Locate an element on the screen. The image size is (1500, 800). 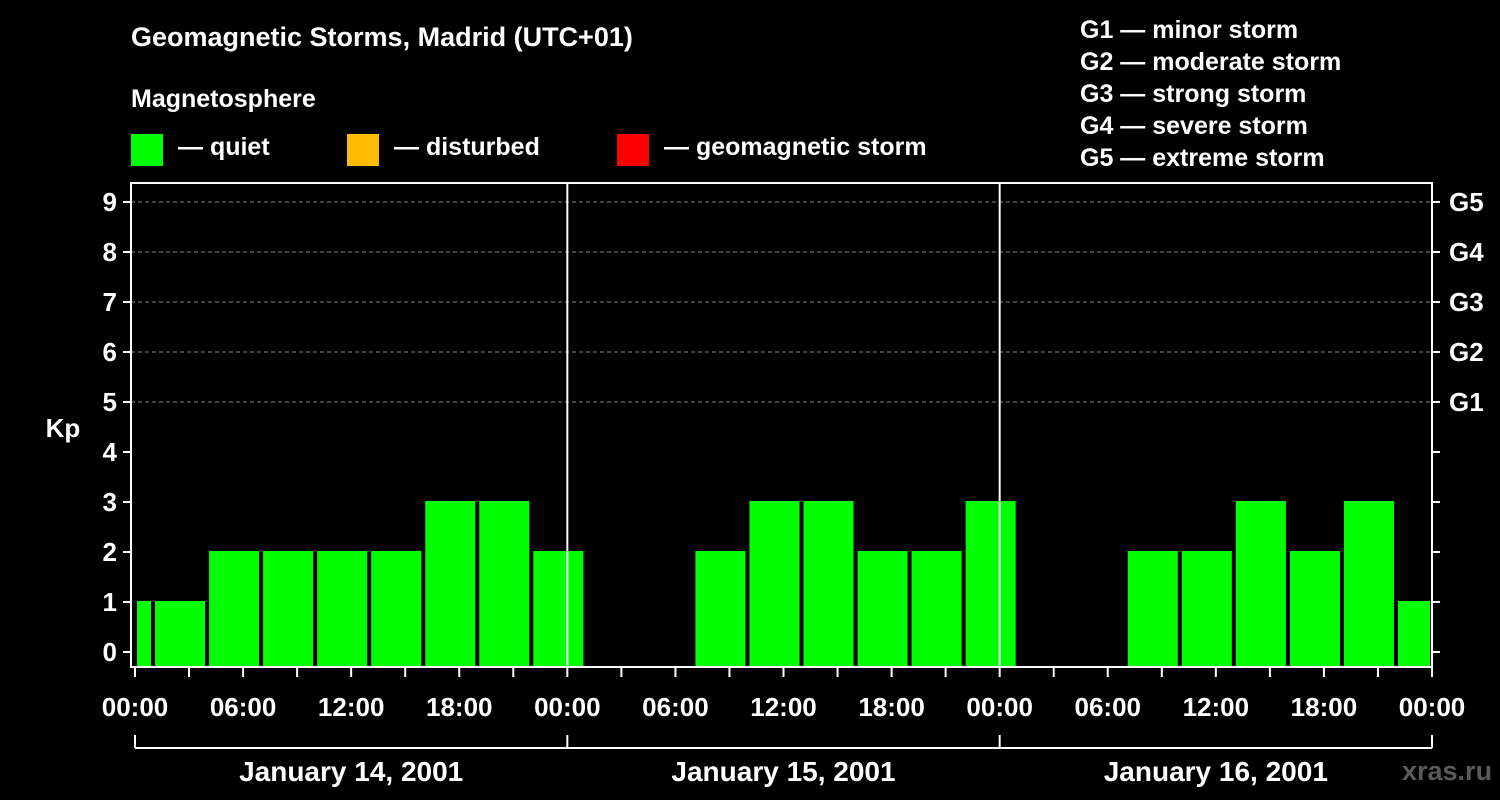
legend-swatch-storm is located at coordinates (633, 150).